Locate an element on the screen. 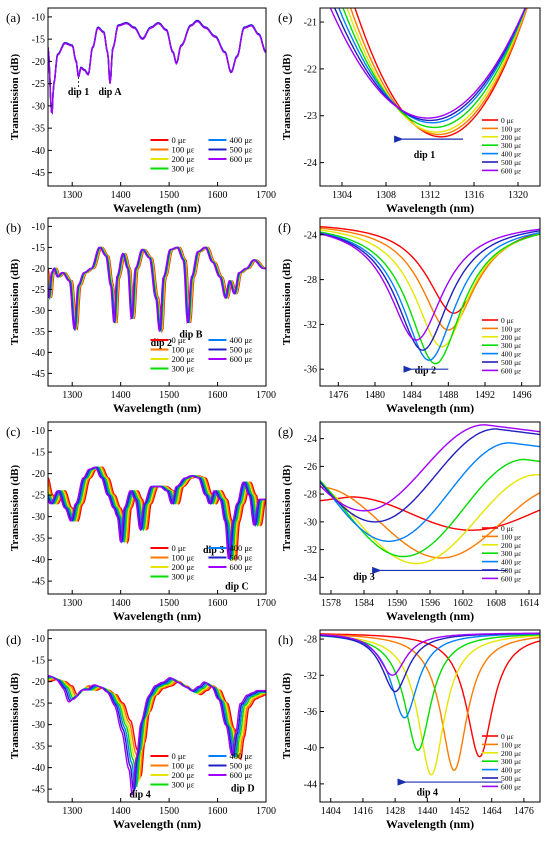  x-tick-label: 1584 is located at coordinates (364, 603).